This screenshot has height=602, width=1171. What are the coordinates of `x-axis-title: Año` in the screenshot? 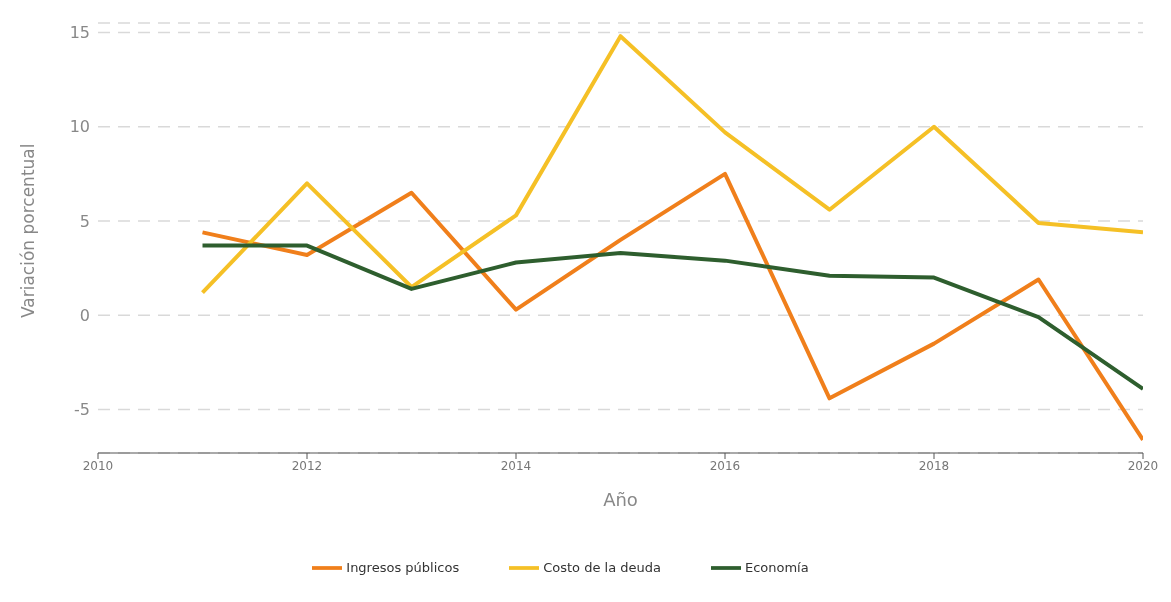 It's located at (620, 499).